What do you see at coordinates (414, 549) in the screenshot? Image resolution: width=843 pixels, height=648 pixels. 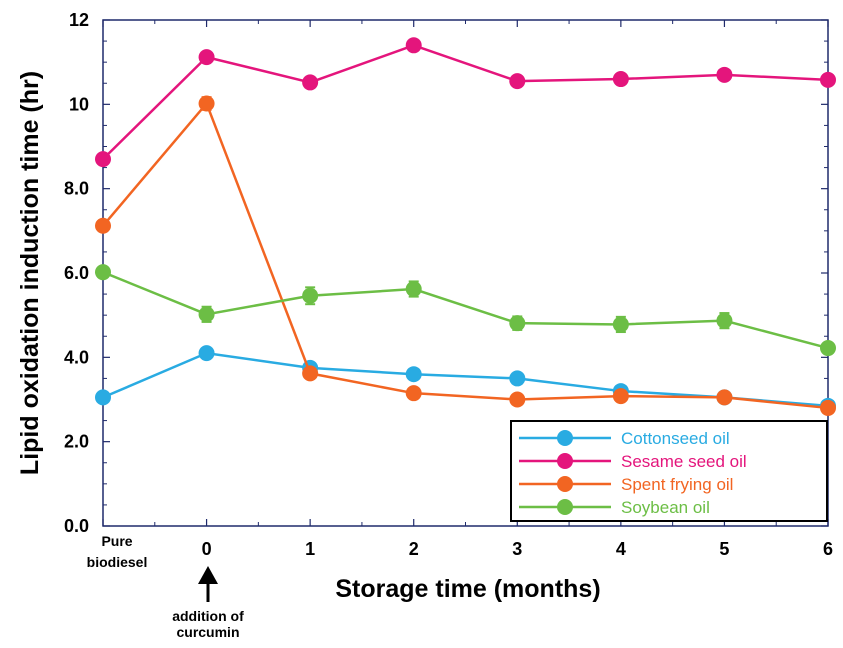 I see `x-tick-label: 2` at bounding box center [414, 549].